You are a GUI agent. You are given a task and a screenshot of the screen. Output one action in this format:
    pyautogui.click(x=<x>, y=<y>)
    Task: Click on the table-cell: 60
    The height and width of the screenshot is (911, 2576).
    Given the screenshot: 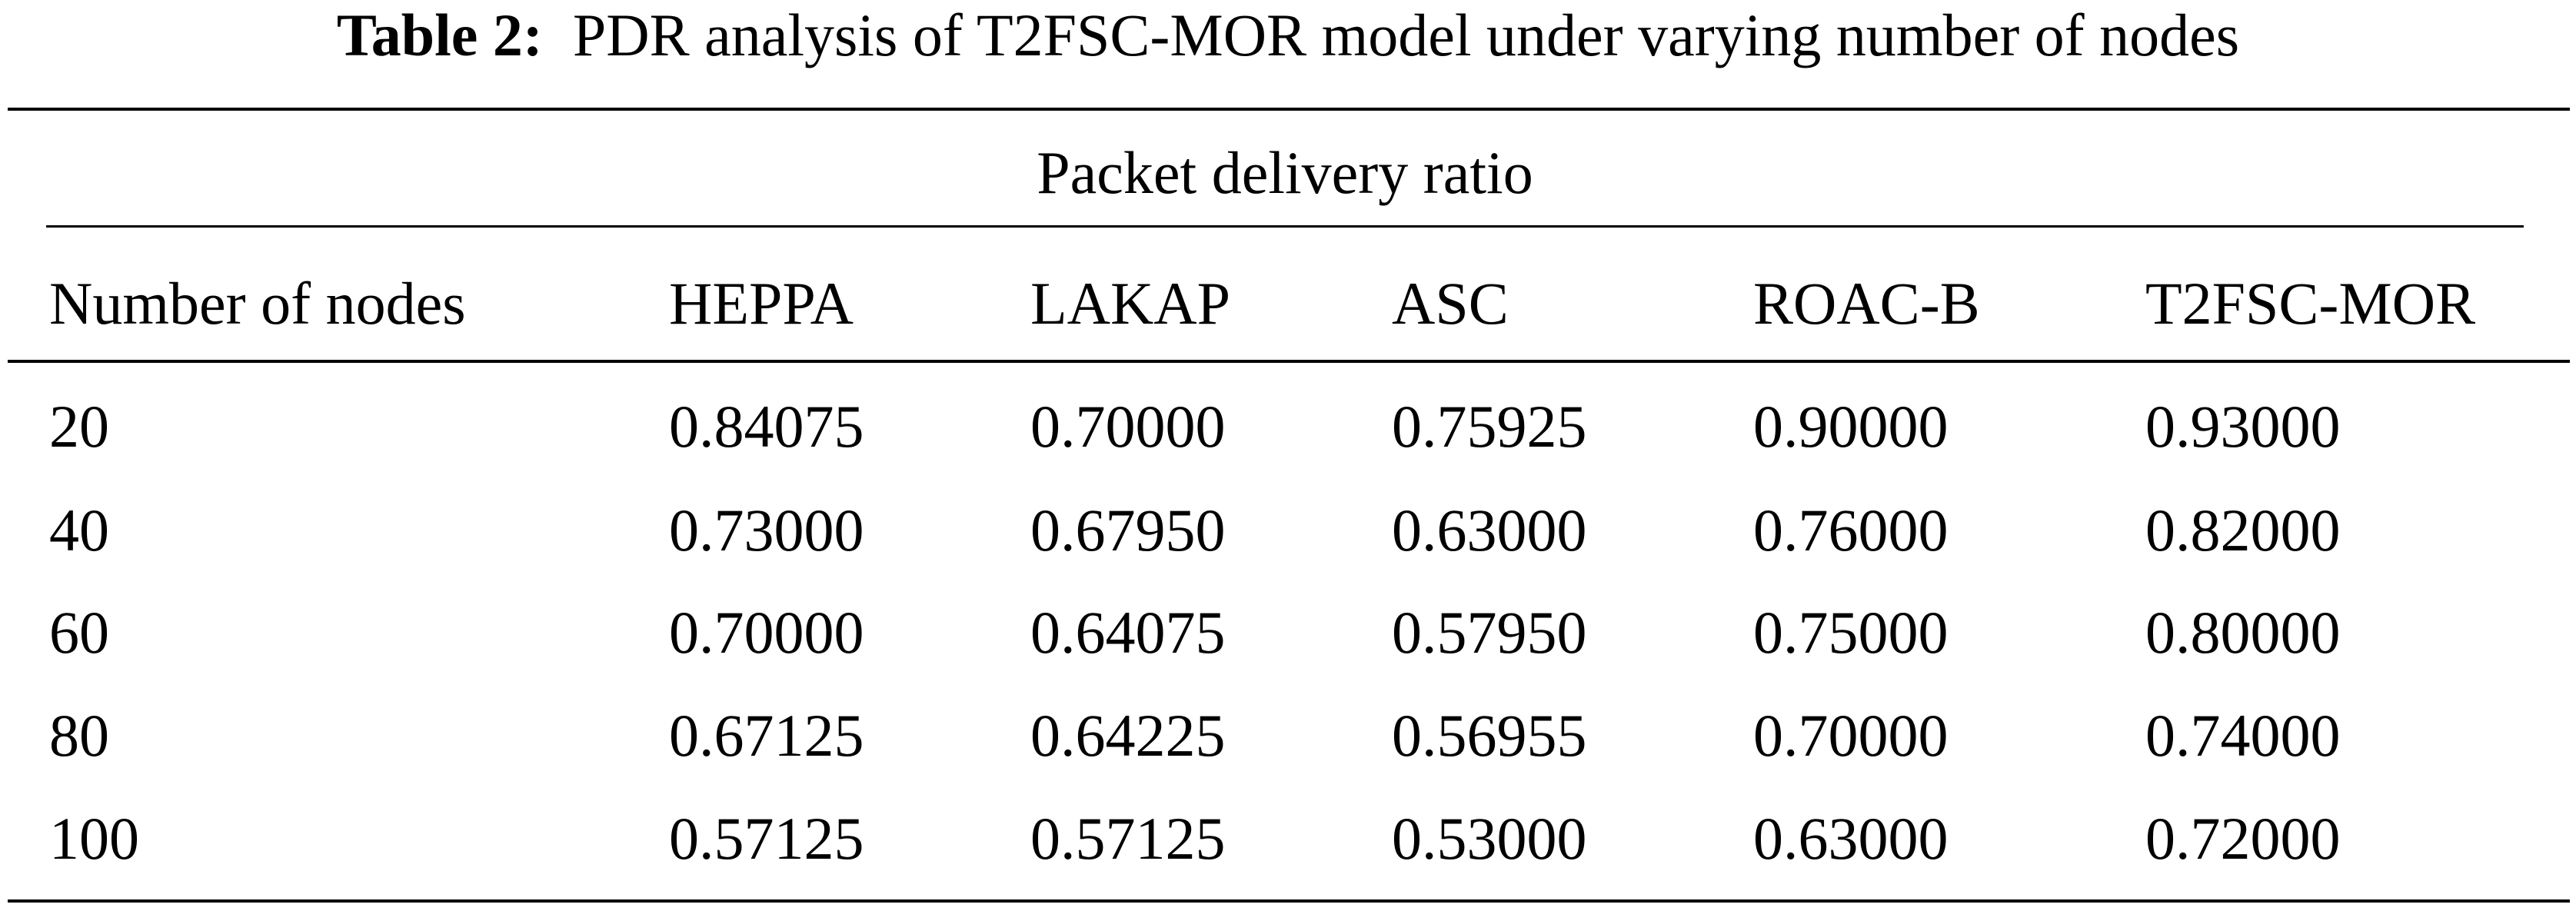 What is the action you would take?
    pyautogui.click(x=79, y=632)
    